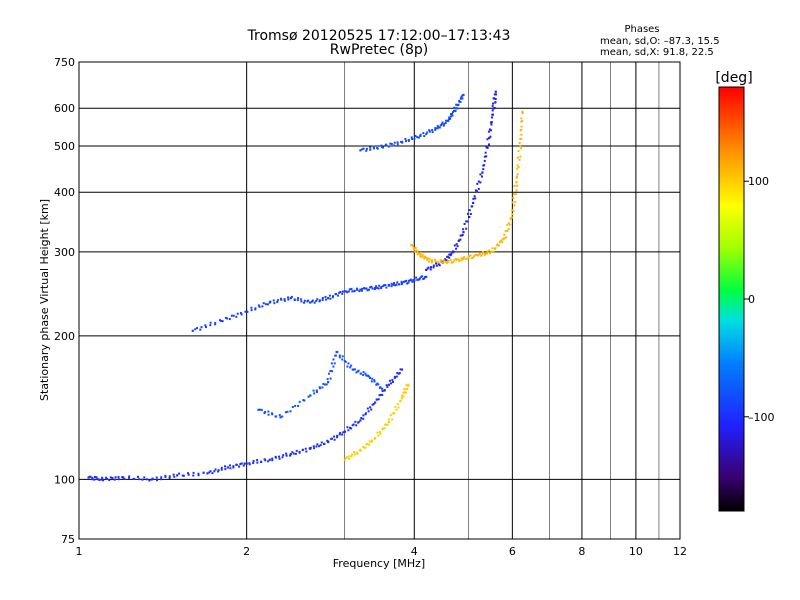 The width and height of the screenshot is (800, 600). What do you see at coordinates (660, 41) in the screenshot?
I see `stats-o-mode: mean, sd,O: –87.3, 15.5` at bounding box center [660, 41].